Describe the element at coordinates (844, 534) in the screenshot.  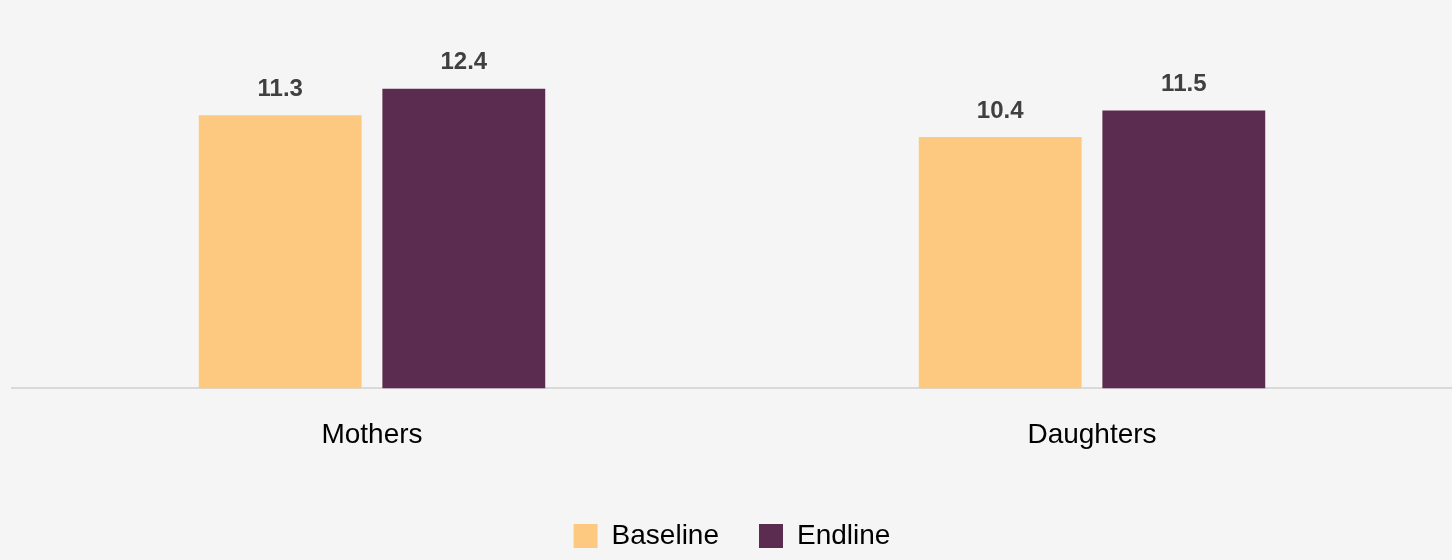
I see `legend-label: Endline` at that location.